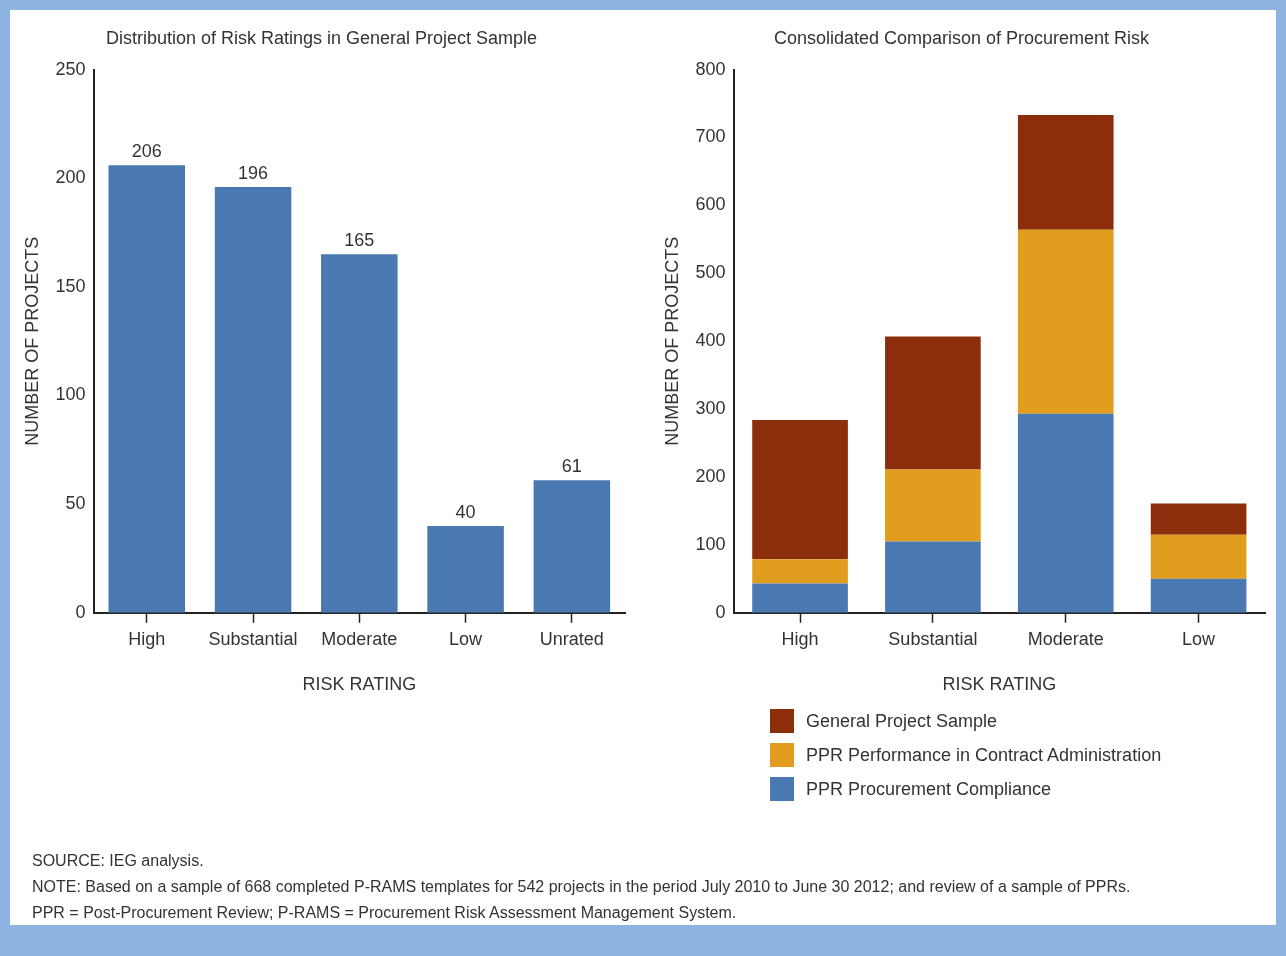 This screenshot has width=1286, height=956. Describe the element at coordinates (929, 789) in the screenshot. I see `legend-label: PPR Procurement Compliance` at that location.